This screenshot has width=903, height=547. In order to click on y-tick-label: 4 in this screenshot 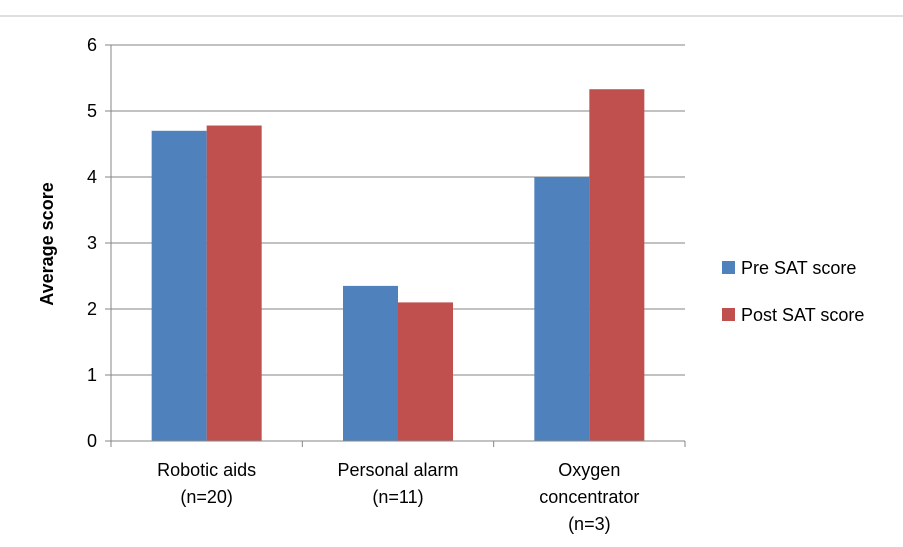, I will do `click(92, 177)`.